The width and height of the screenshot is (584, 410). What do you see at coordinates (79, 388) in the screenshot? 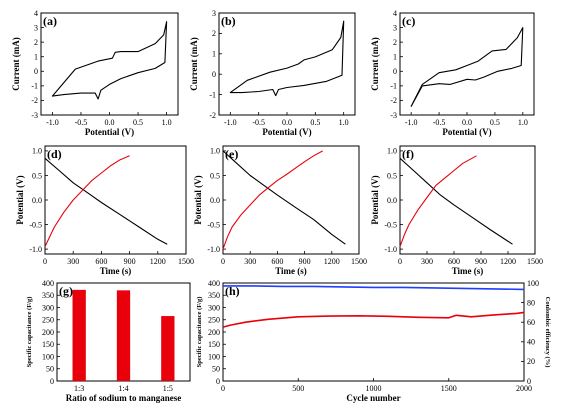
I see `x-tick-label: 1:3` at bounding box center [79, 388].